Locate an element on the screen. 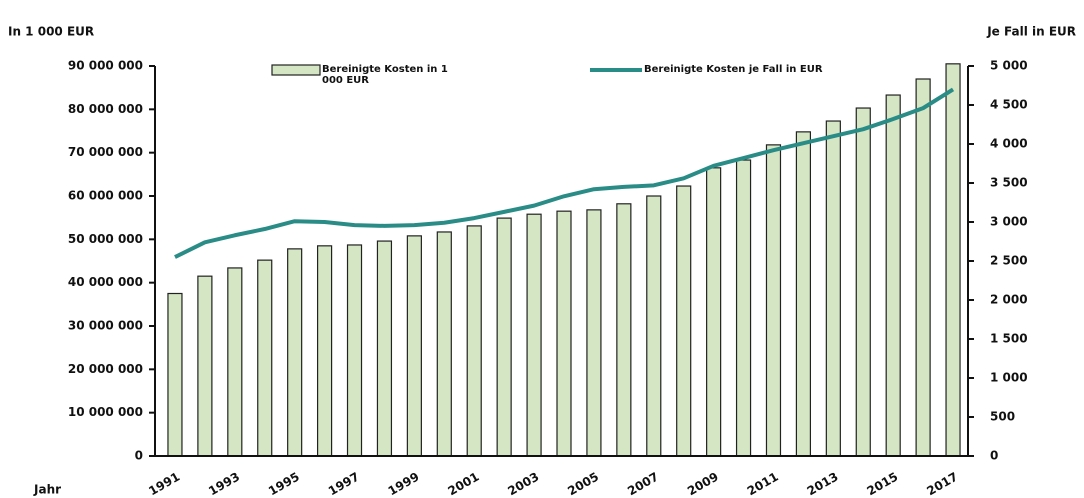  y2-tick-label: 2 500 is located at coordinates (1009, 261).